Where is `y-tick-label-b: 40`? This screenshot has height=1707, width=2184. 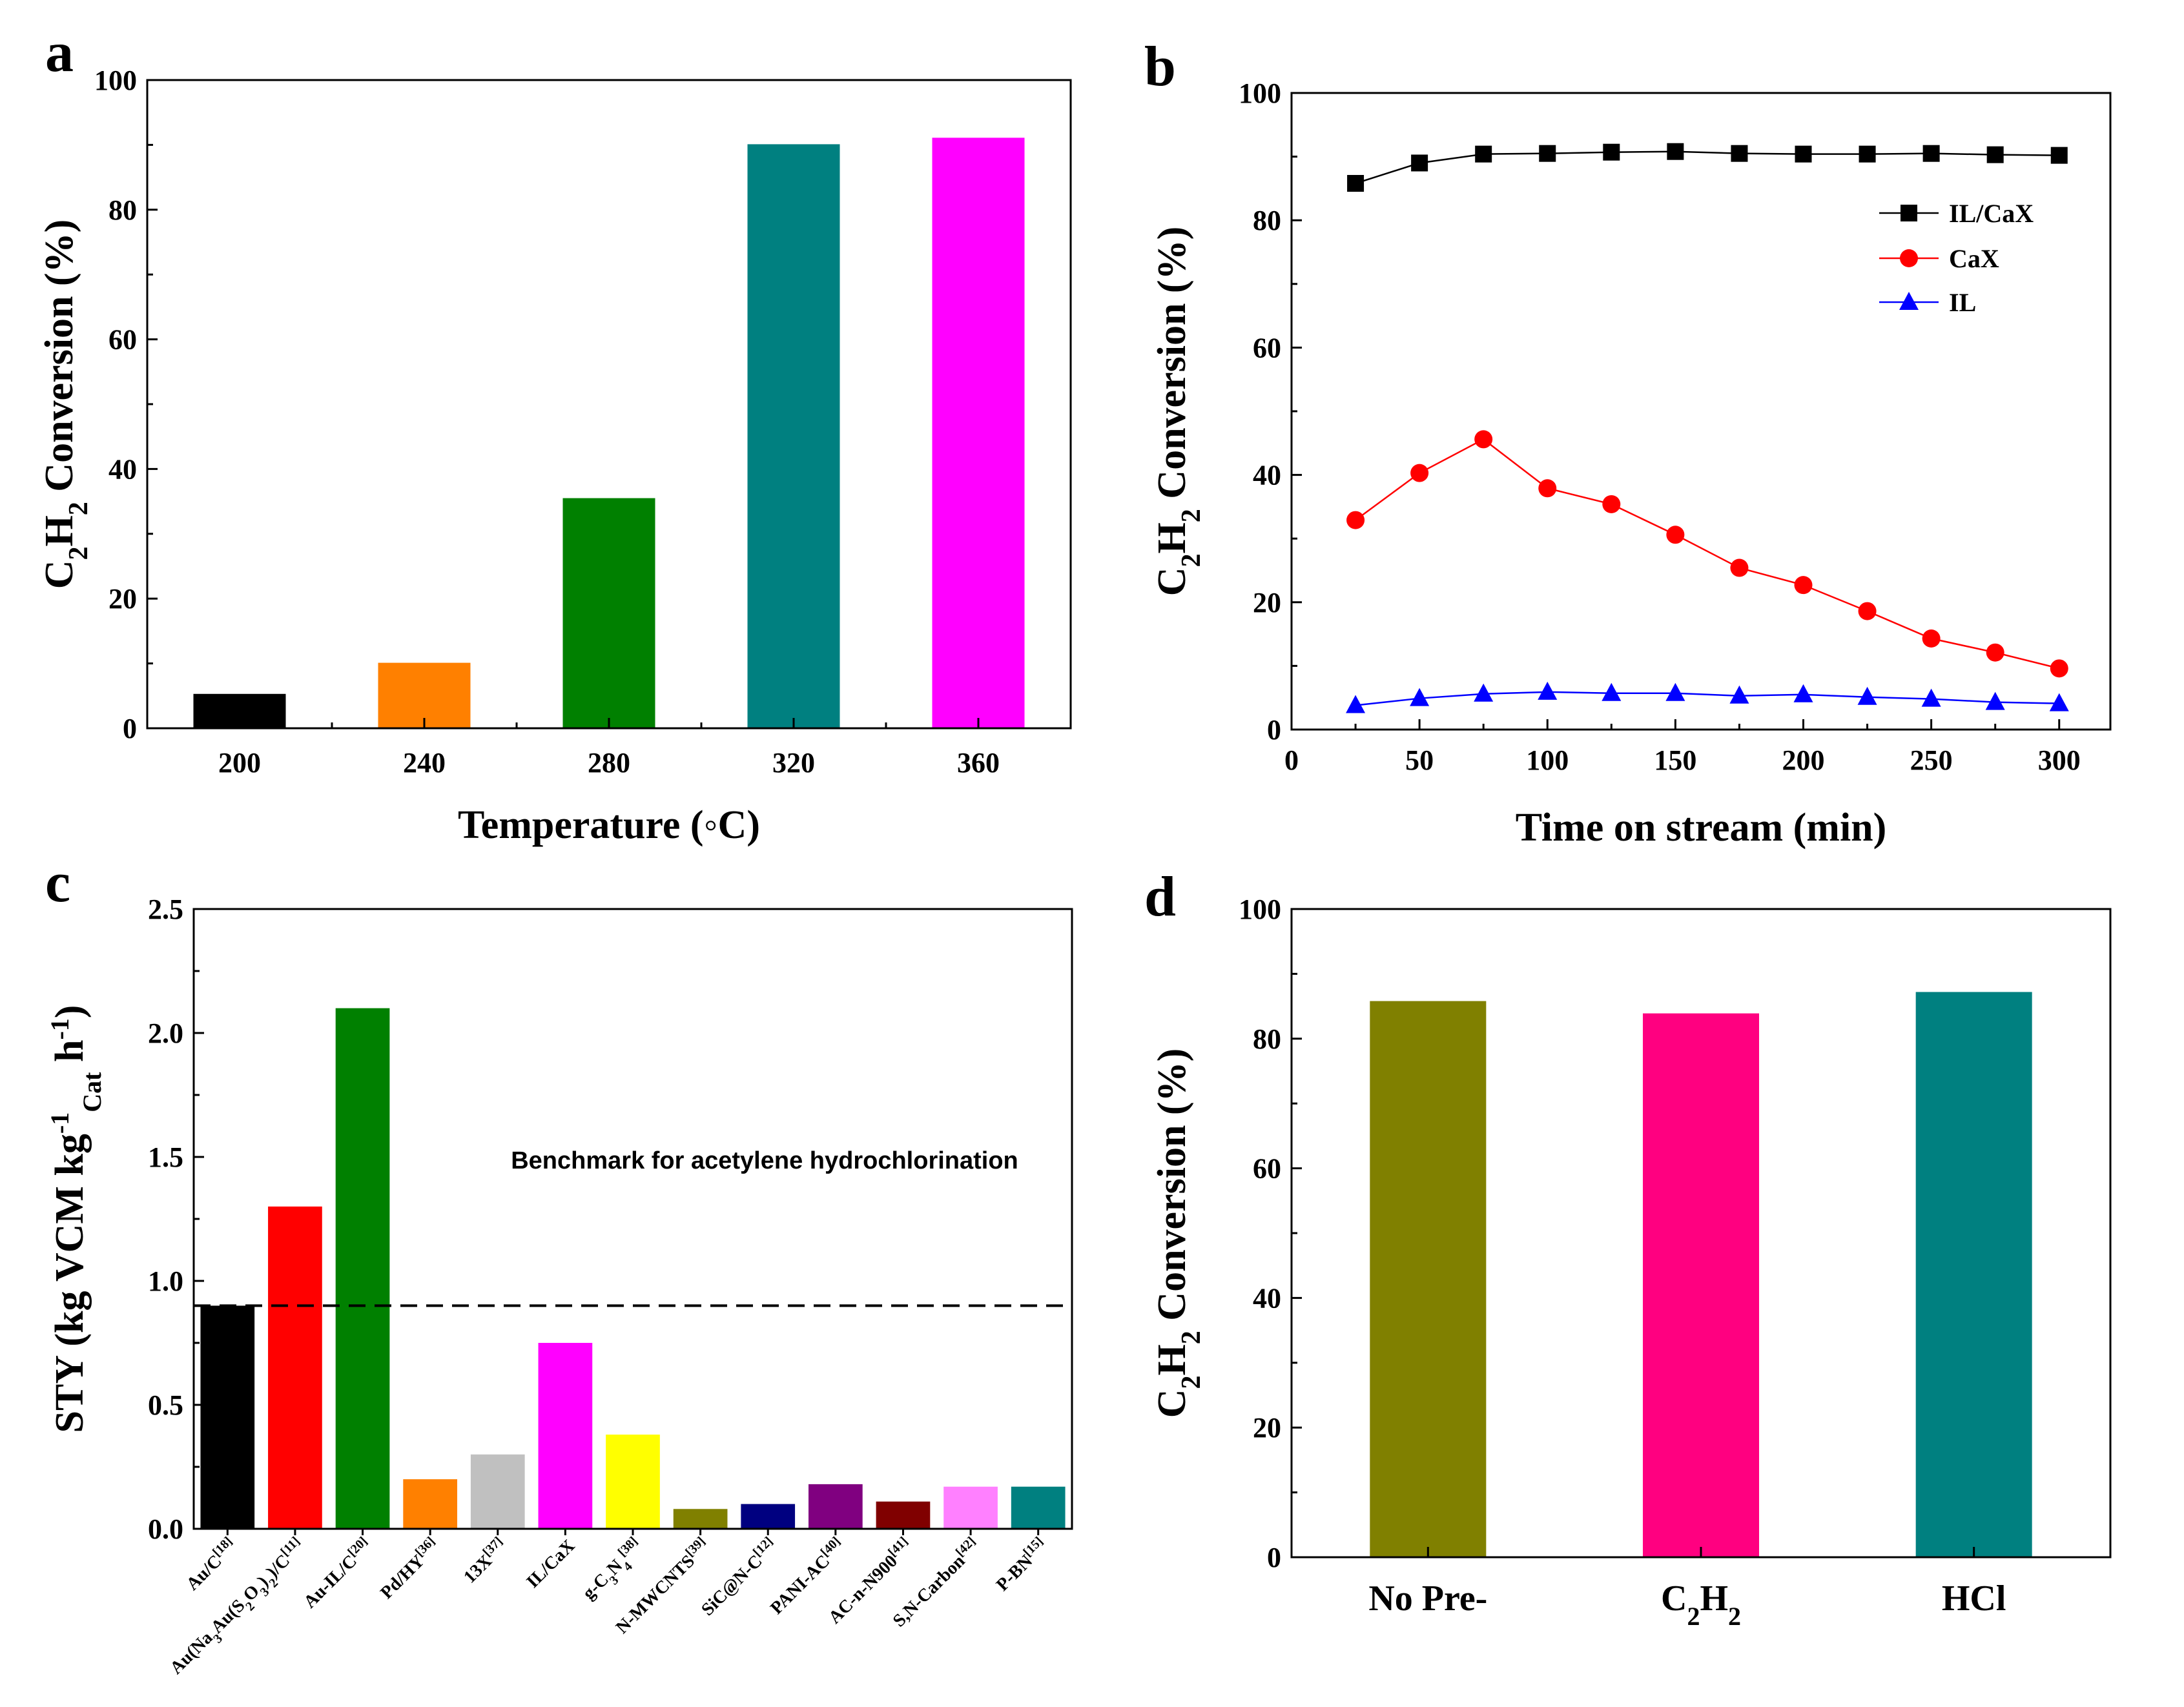 y-tick-label-b: 40 is located at coordinates (1267, 475).